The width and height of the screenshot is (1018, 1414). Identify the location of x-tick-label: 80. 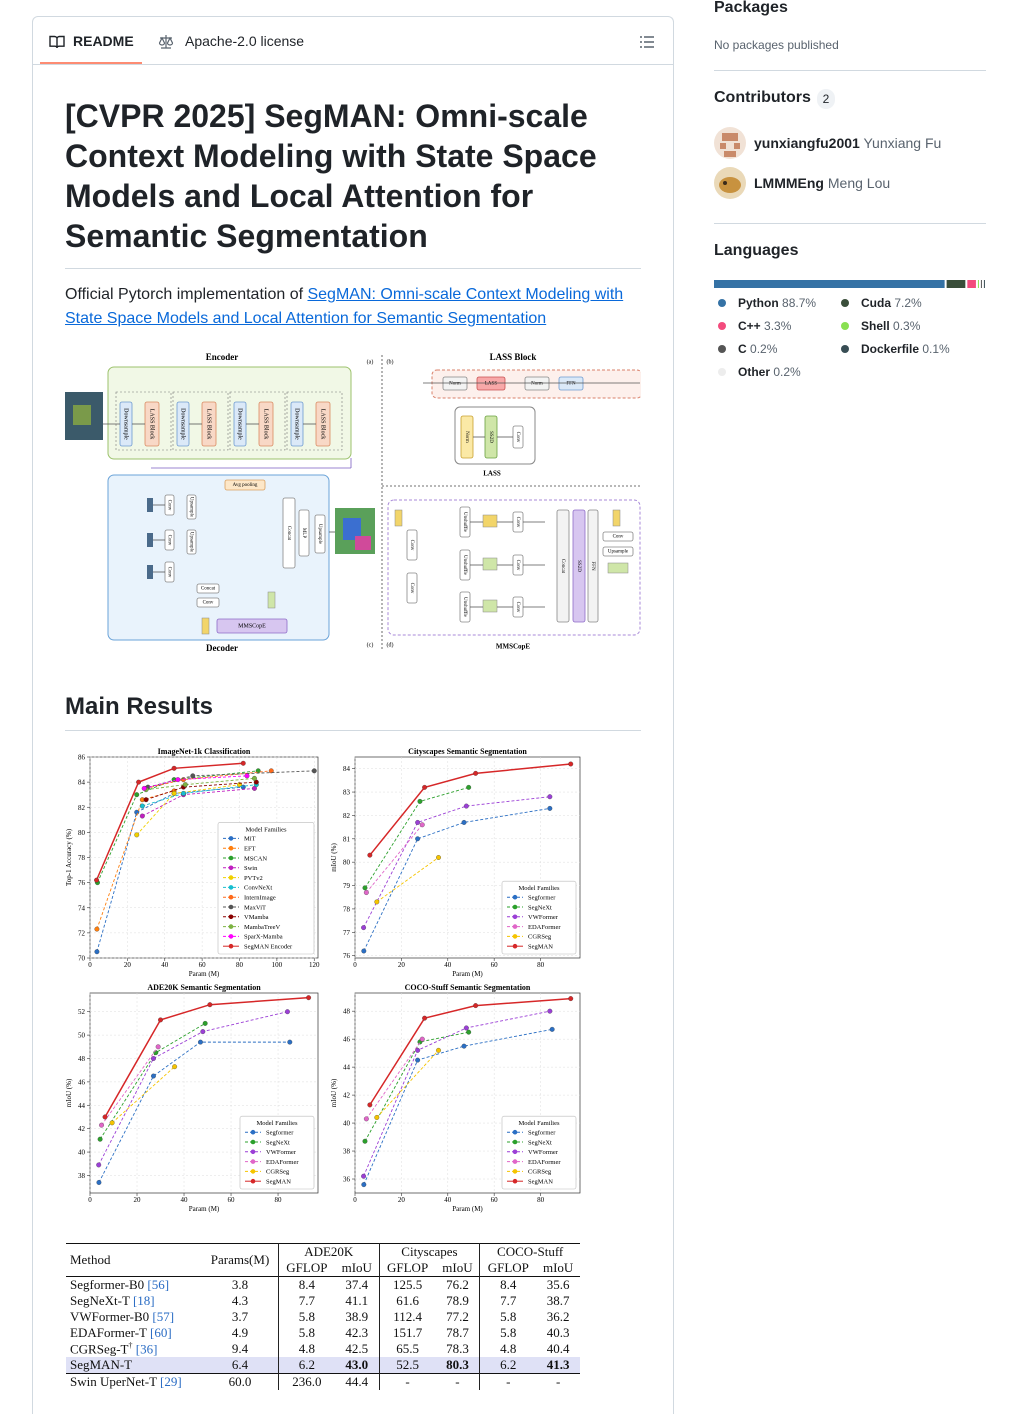
(541, 1200).